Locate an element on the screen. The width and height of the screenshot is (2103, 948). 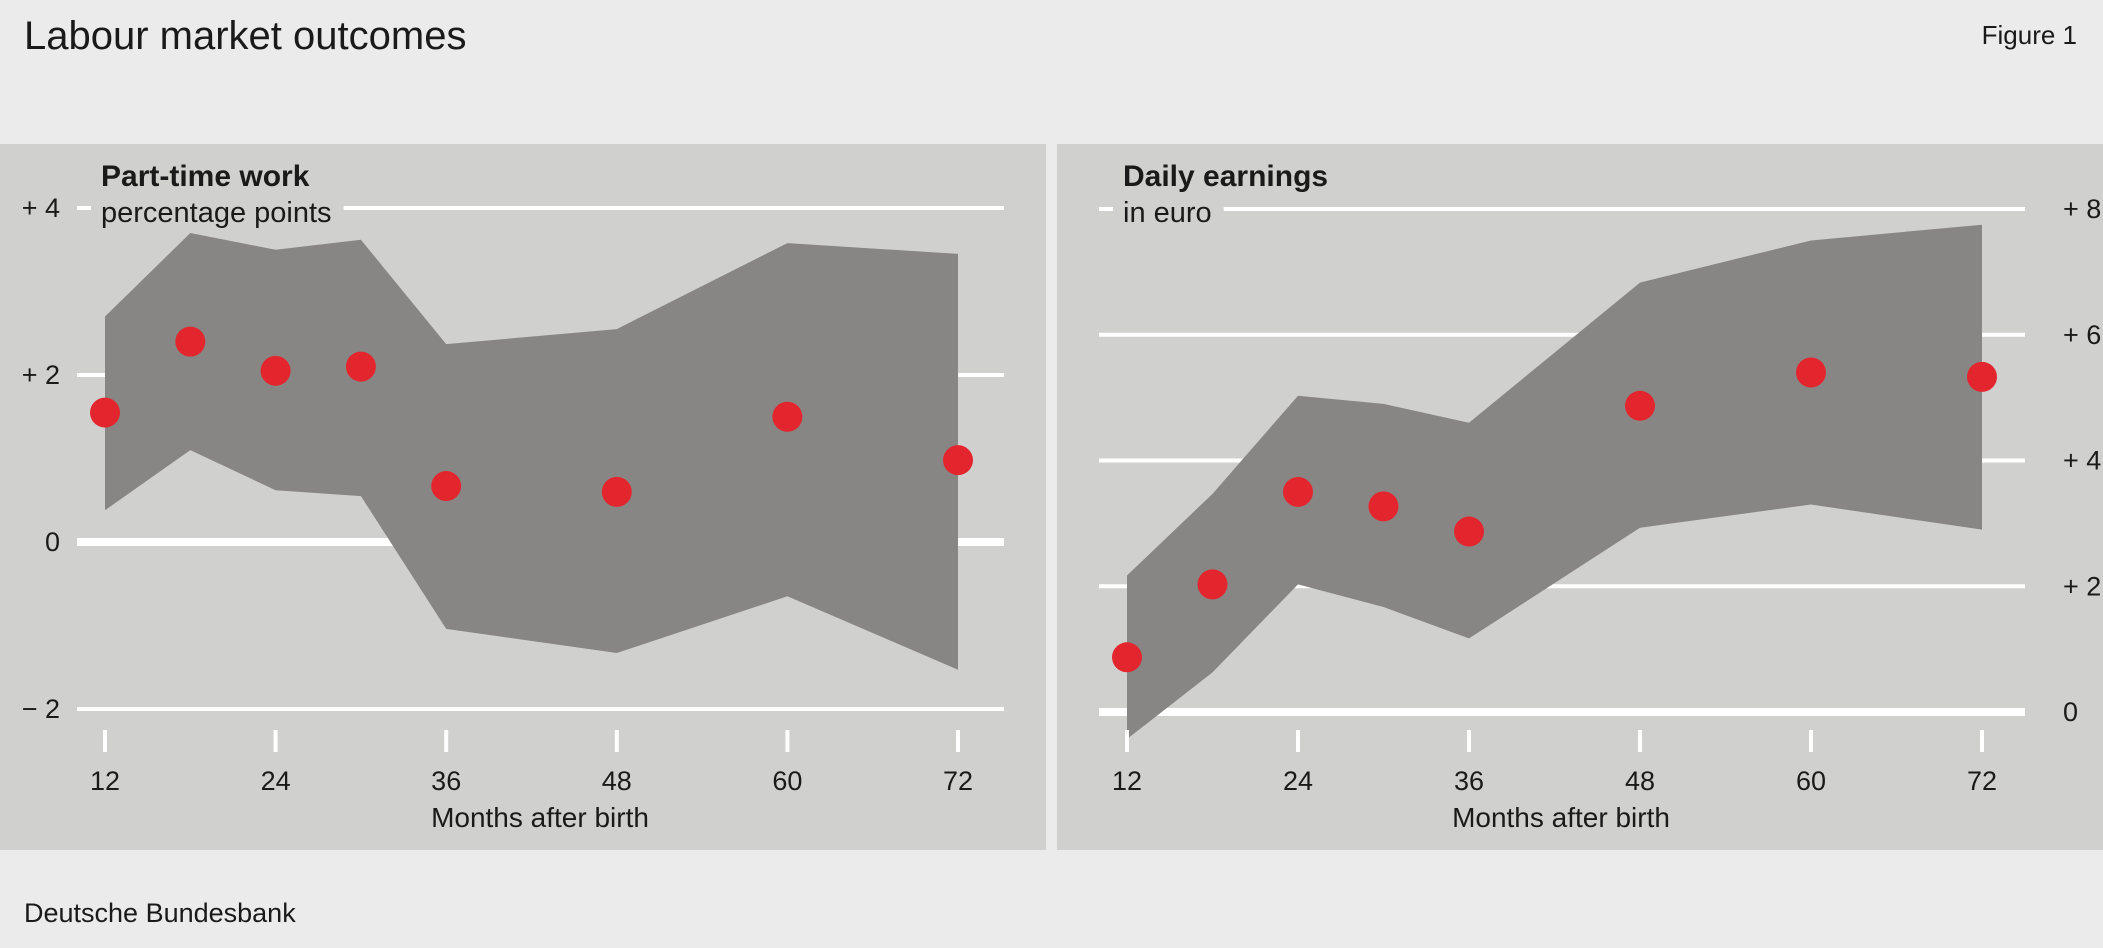
figure-label: Figure 1 is located at coordinates (2029, 35).